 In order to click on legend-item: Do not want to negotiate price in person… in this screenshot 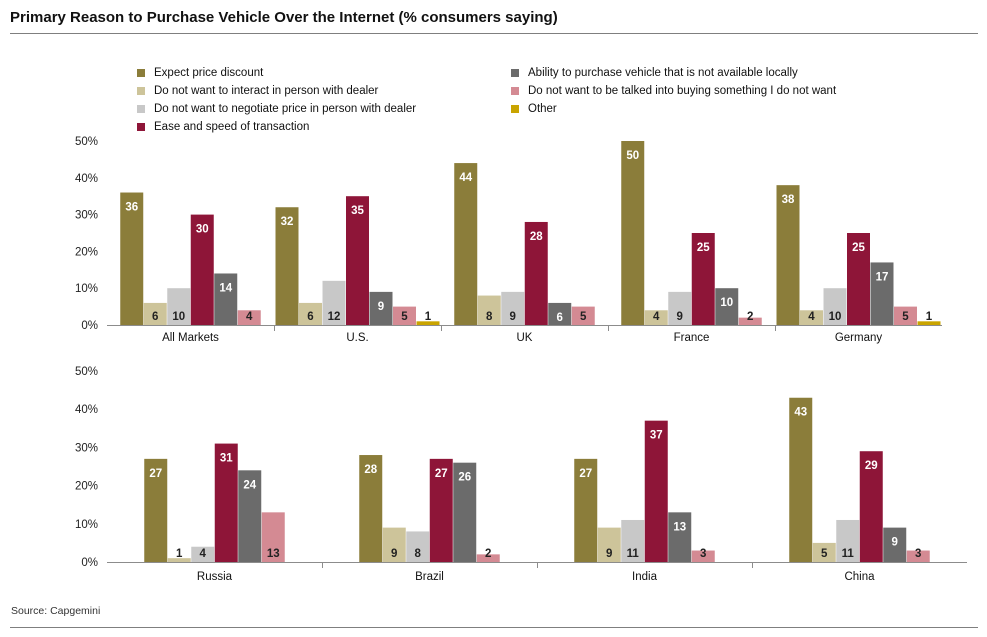, I will do `click(276, 109)`.